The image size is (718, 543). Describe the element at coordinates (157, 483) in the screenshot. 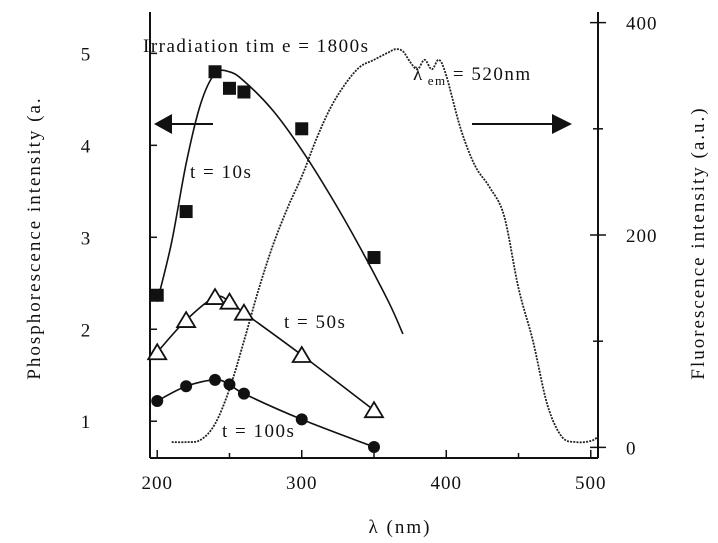

I see `x-tick-label-200: 200` at that location.